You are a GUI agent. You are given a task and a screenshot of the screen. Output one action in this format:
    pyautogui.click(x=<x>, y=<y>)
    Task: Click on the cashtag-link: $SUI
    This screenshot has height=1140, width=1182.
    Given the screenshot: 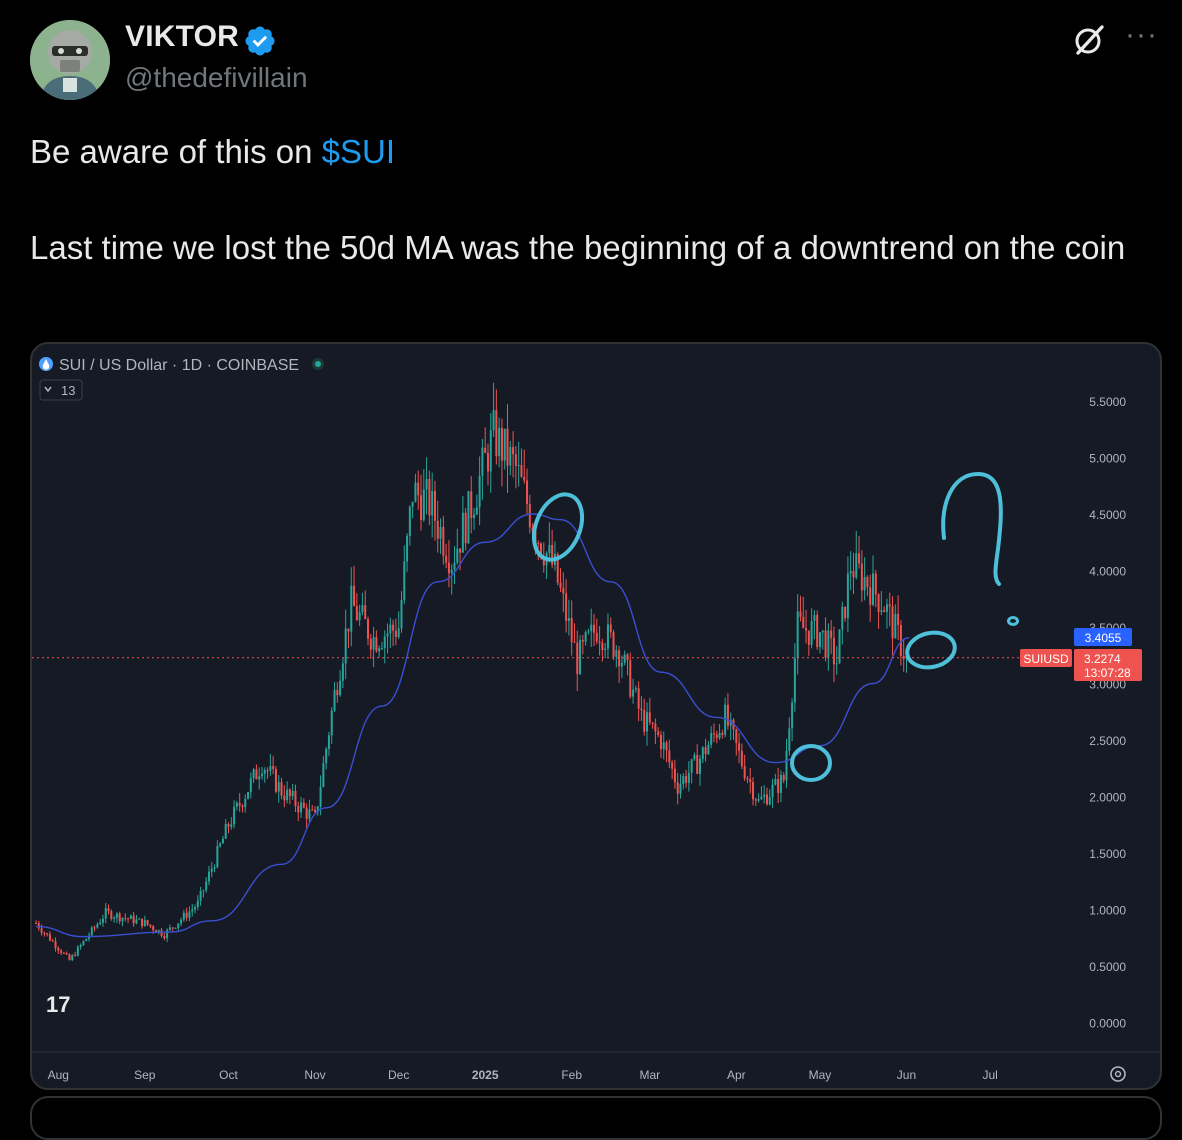 What is the action you would take?
    pyautogui.click(x=358, y=151)
    